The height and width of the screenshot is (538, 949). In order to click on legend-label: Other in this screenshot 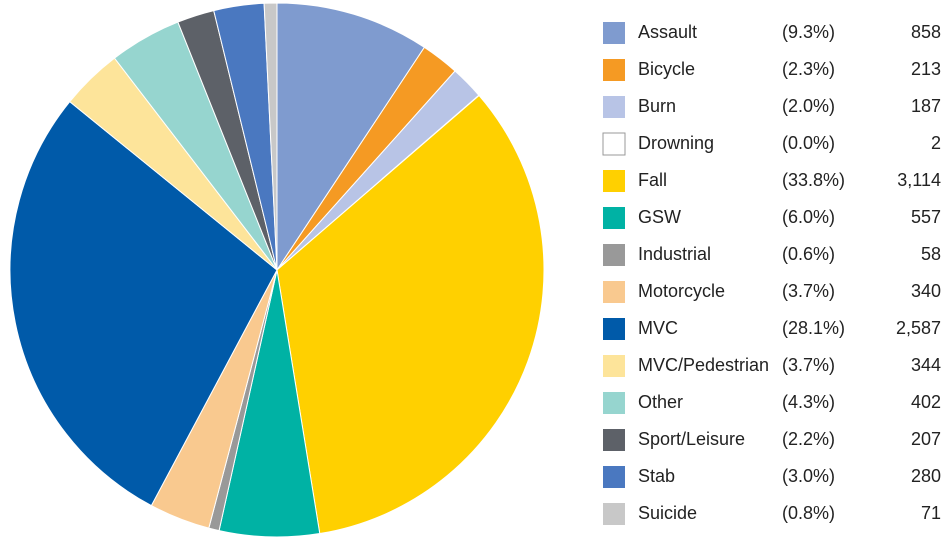, I will do `click(660, 402)`.